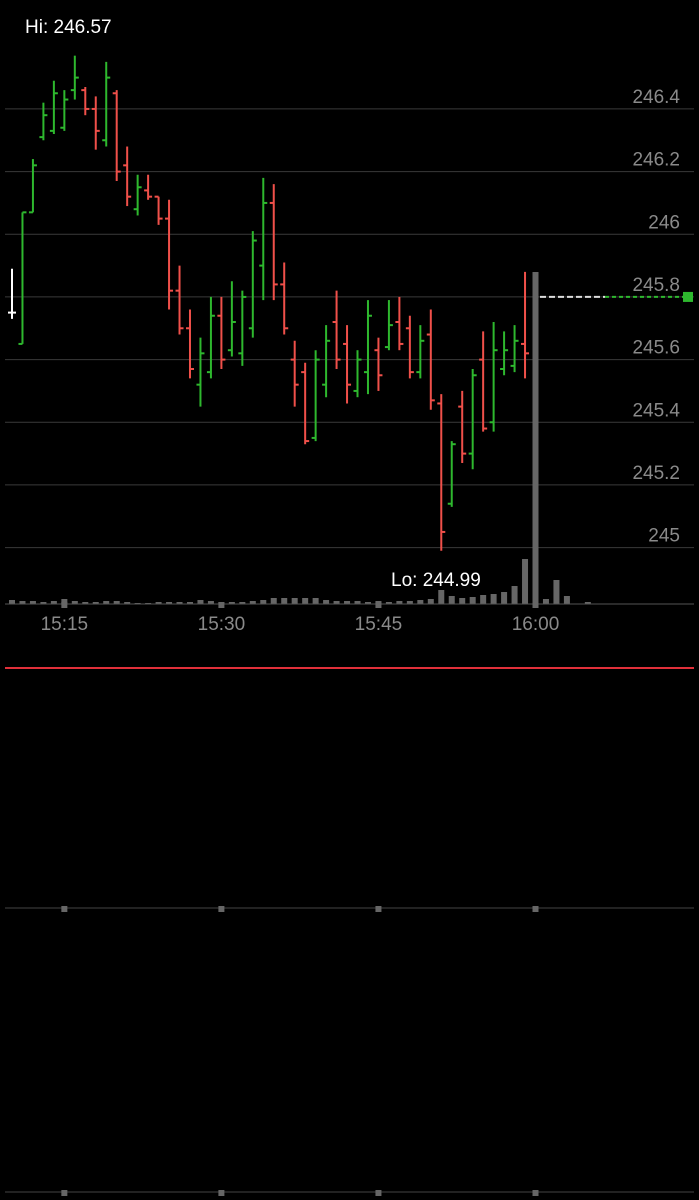  What do you see at coordinates (656, 160) in the screenshot?
I see `y-tick-label: 246.2` at bounding box center [656, 160].